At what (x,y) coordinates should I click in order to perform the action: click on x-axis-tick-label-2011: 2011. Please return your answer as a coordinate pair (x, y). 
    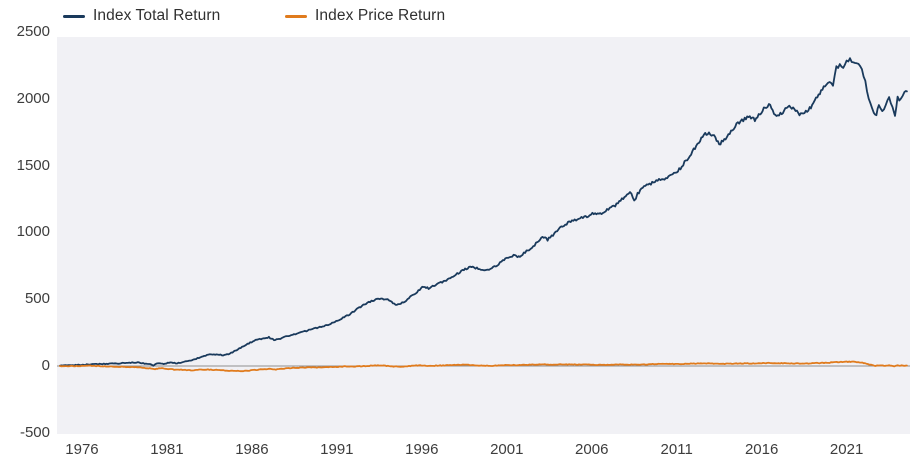
    Looking at the image, I should click on (676, 449).